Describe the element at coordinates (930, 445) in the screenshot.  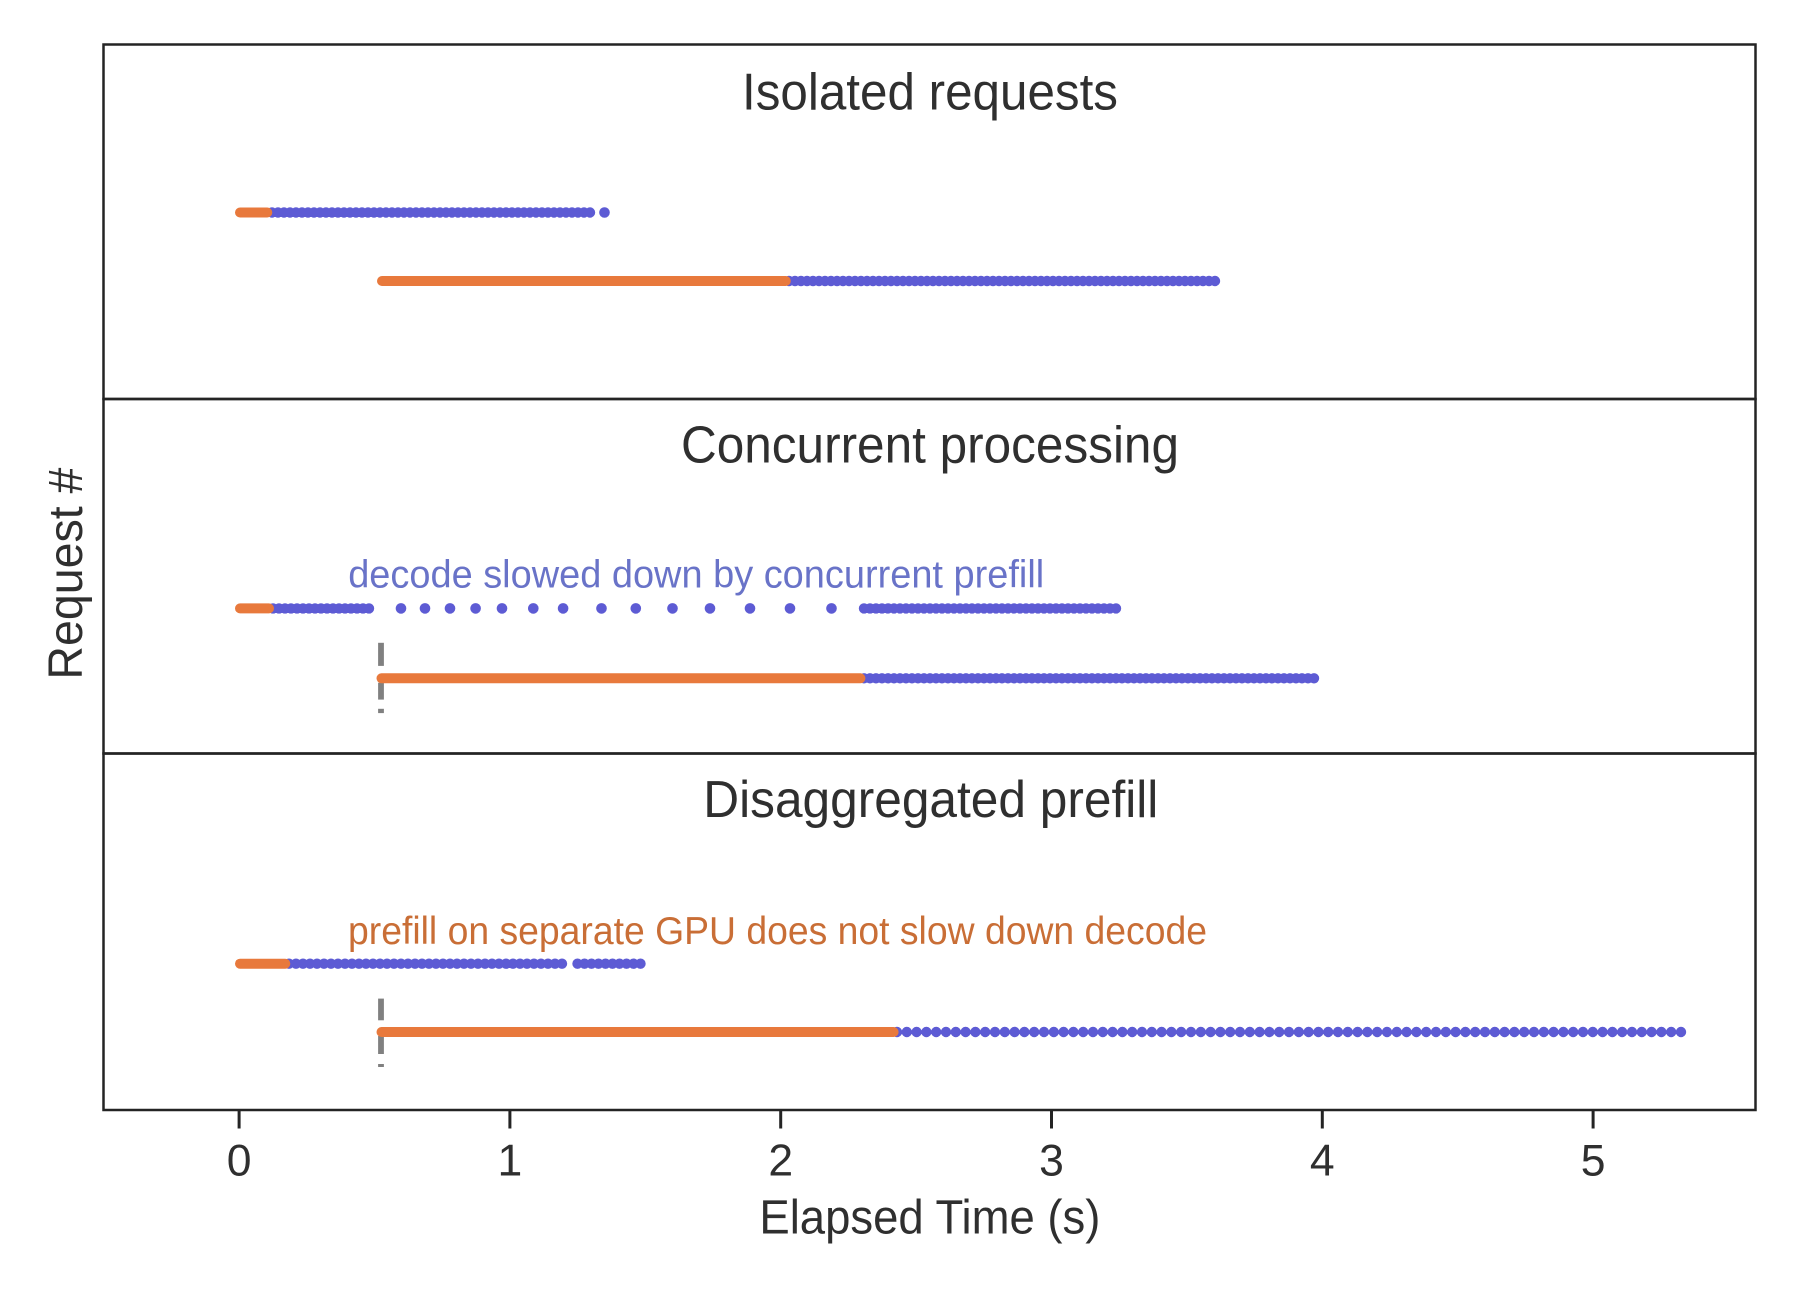
I see `svg-text: Concurrent processing` at that location.